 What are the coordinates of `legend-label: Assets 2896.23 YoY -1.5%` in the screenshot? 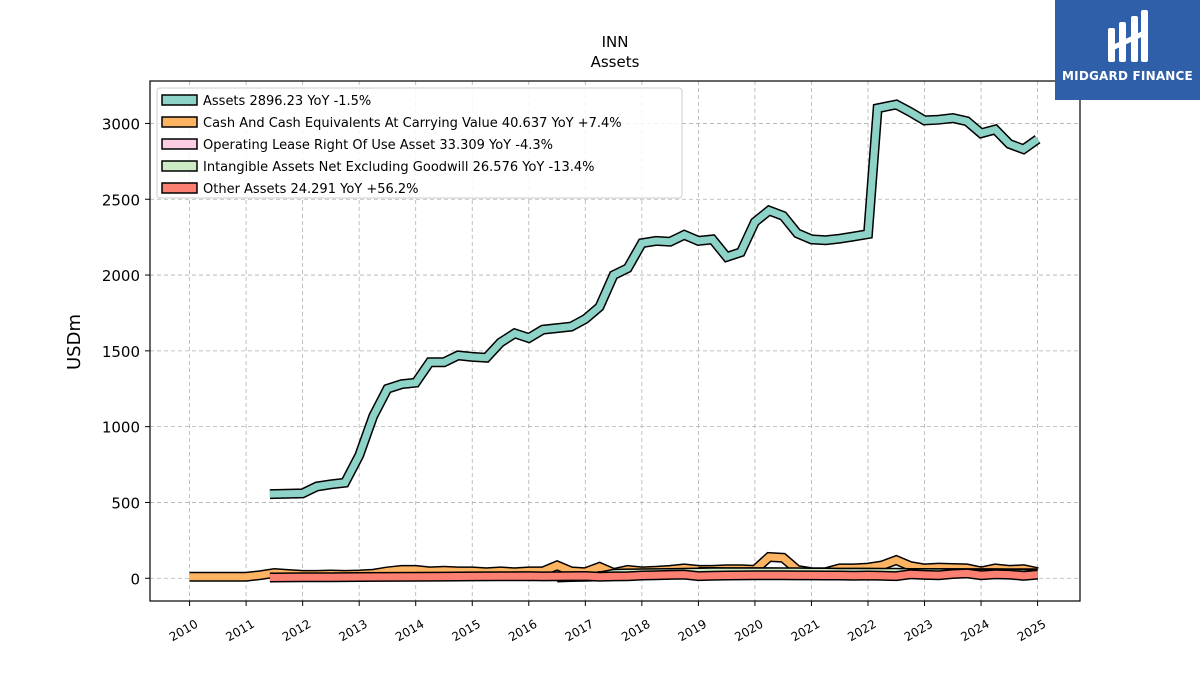 It's located at (287, 101).